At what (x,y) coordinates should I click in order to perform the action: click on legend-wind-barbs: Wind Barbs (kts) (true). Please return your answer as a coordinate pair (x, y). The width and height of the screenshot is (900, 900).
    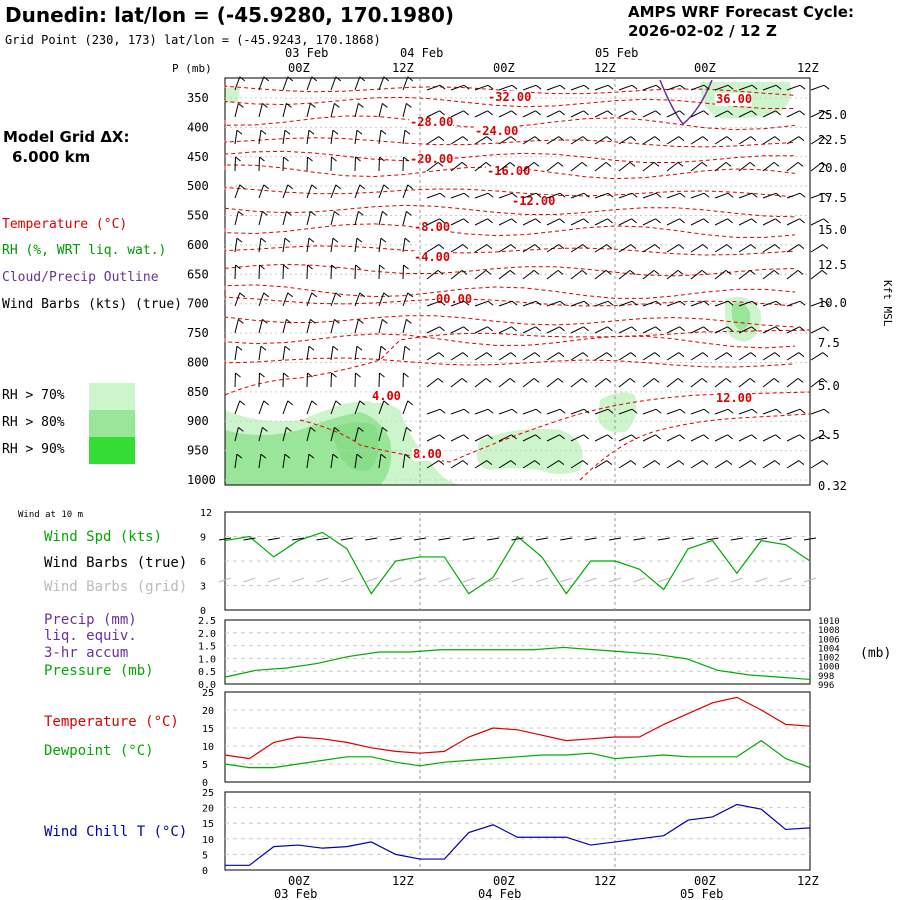
    Looking at the image, I should click on (92, 304).